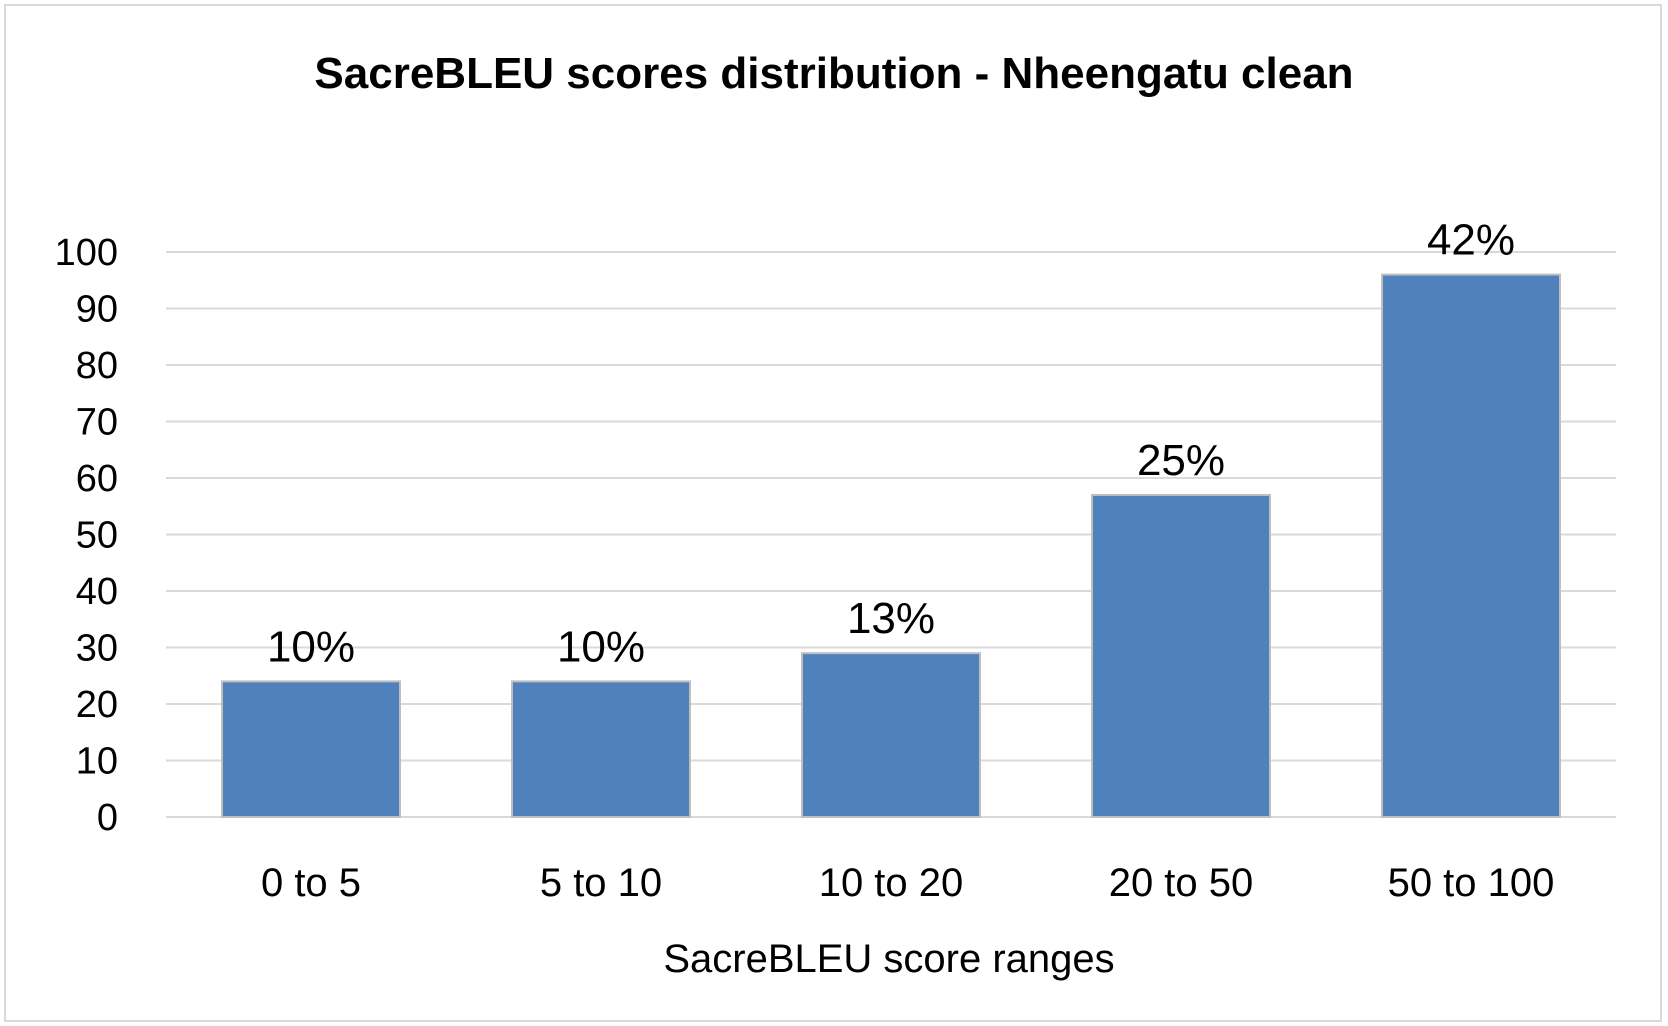 This screenshot has height=1026, width=1668. Describe the element at coordinates (97, 762) in the screenshot. I see `y-tick-label: 10` at that location.